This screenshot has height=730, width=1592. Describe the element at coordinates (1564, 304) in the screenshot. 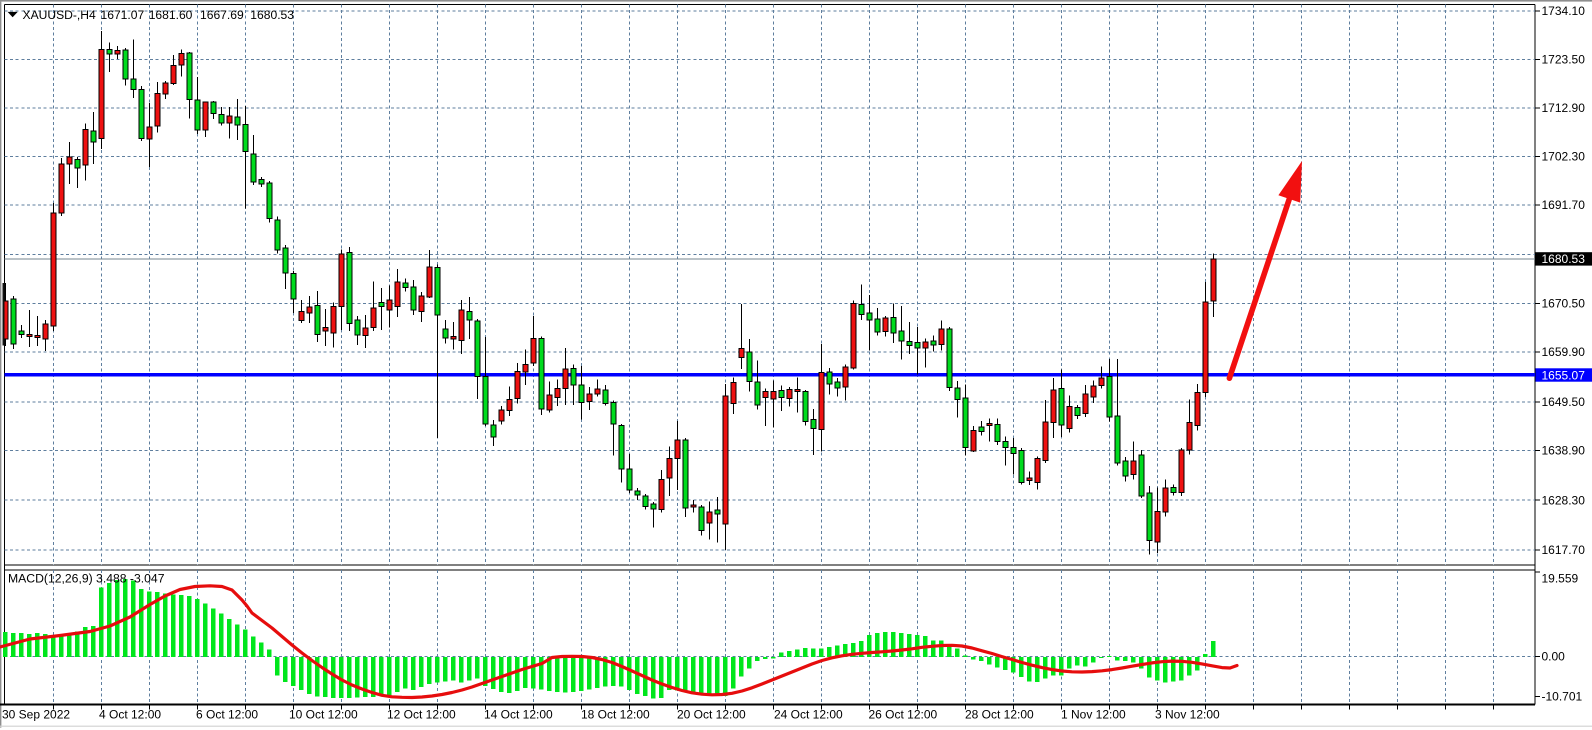

I see `svg-text: 1670.50` at that location.